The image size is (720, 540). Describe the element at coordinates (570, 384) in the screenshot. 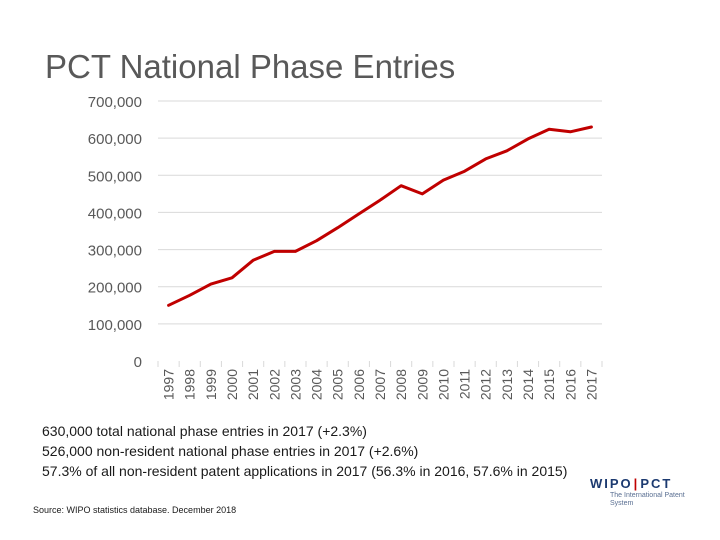

I see `x-tick-label: 2016` at that location.